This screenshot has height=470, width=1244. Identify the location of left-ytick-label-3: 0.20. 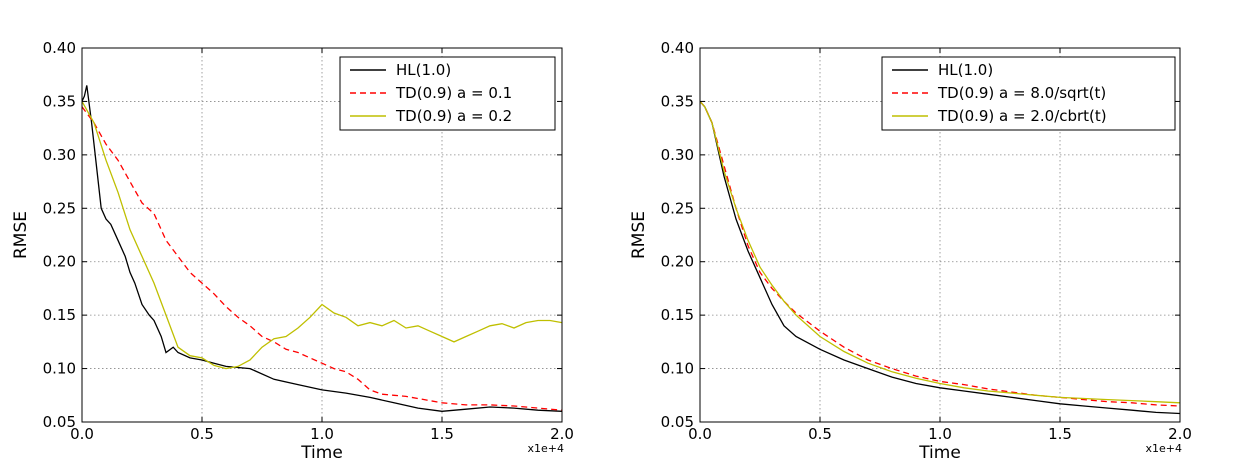
(59, 262).